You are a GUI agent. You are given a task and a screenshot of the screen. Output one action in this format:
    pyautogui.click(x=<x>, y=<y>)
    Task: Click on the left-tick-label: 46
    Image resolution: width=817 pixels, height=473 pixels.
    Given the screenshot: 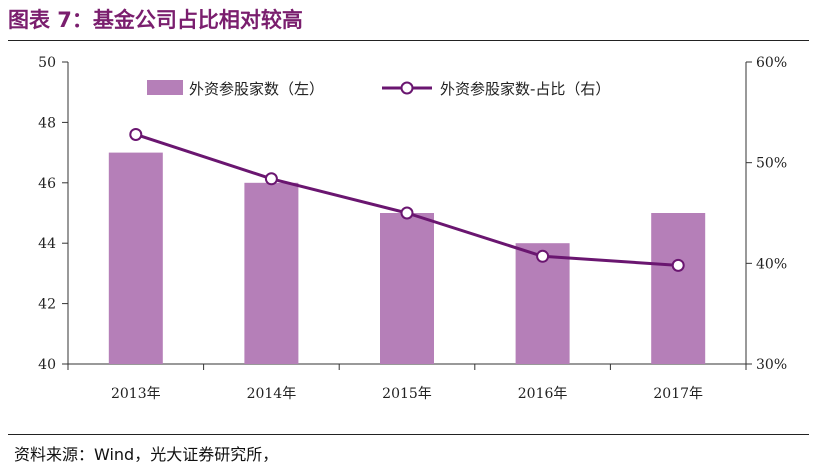 What is the action you would take?
    pyautogui.click(x=47, y=184)
    